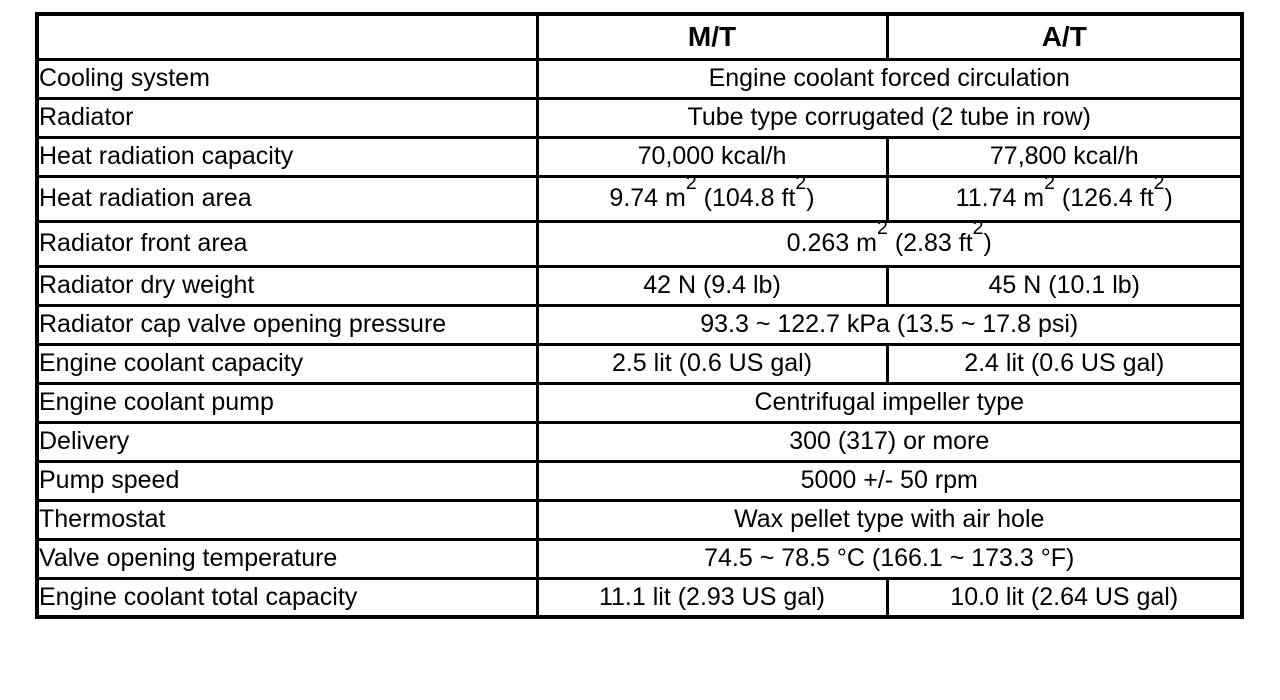 The width and height of the screenshot is (1280, 700). I want to click on row-radiator-front-area: Radiator front area 0.263 m2 (2.83 ft2), so click(639, 243).